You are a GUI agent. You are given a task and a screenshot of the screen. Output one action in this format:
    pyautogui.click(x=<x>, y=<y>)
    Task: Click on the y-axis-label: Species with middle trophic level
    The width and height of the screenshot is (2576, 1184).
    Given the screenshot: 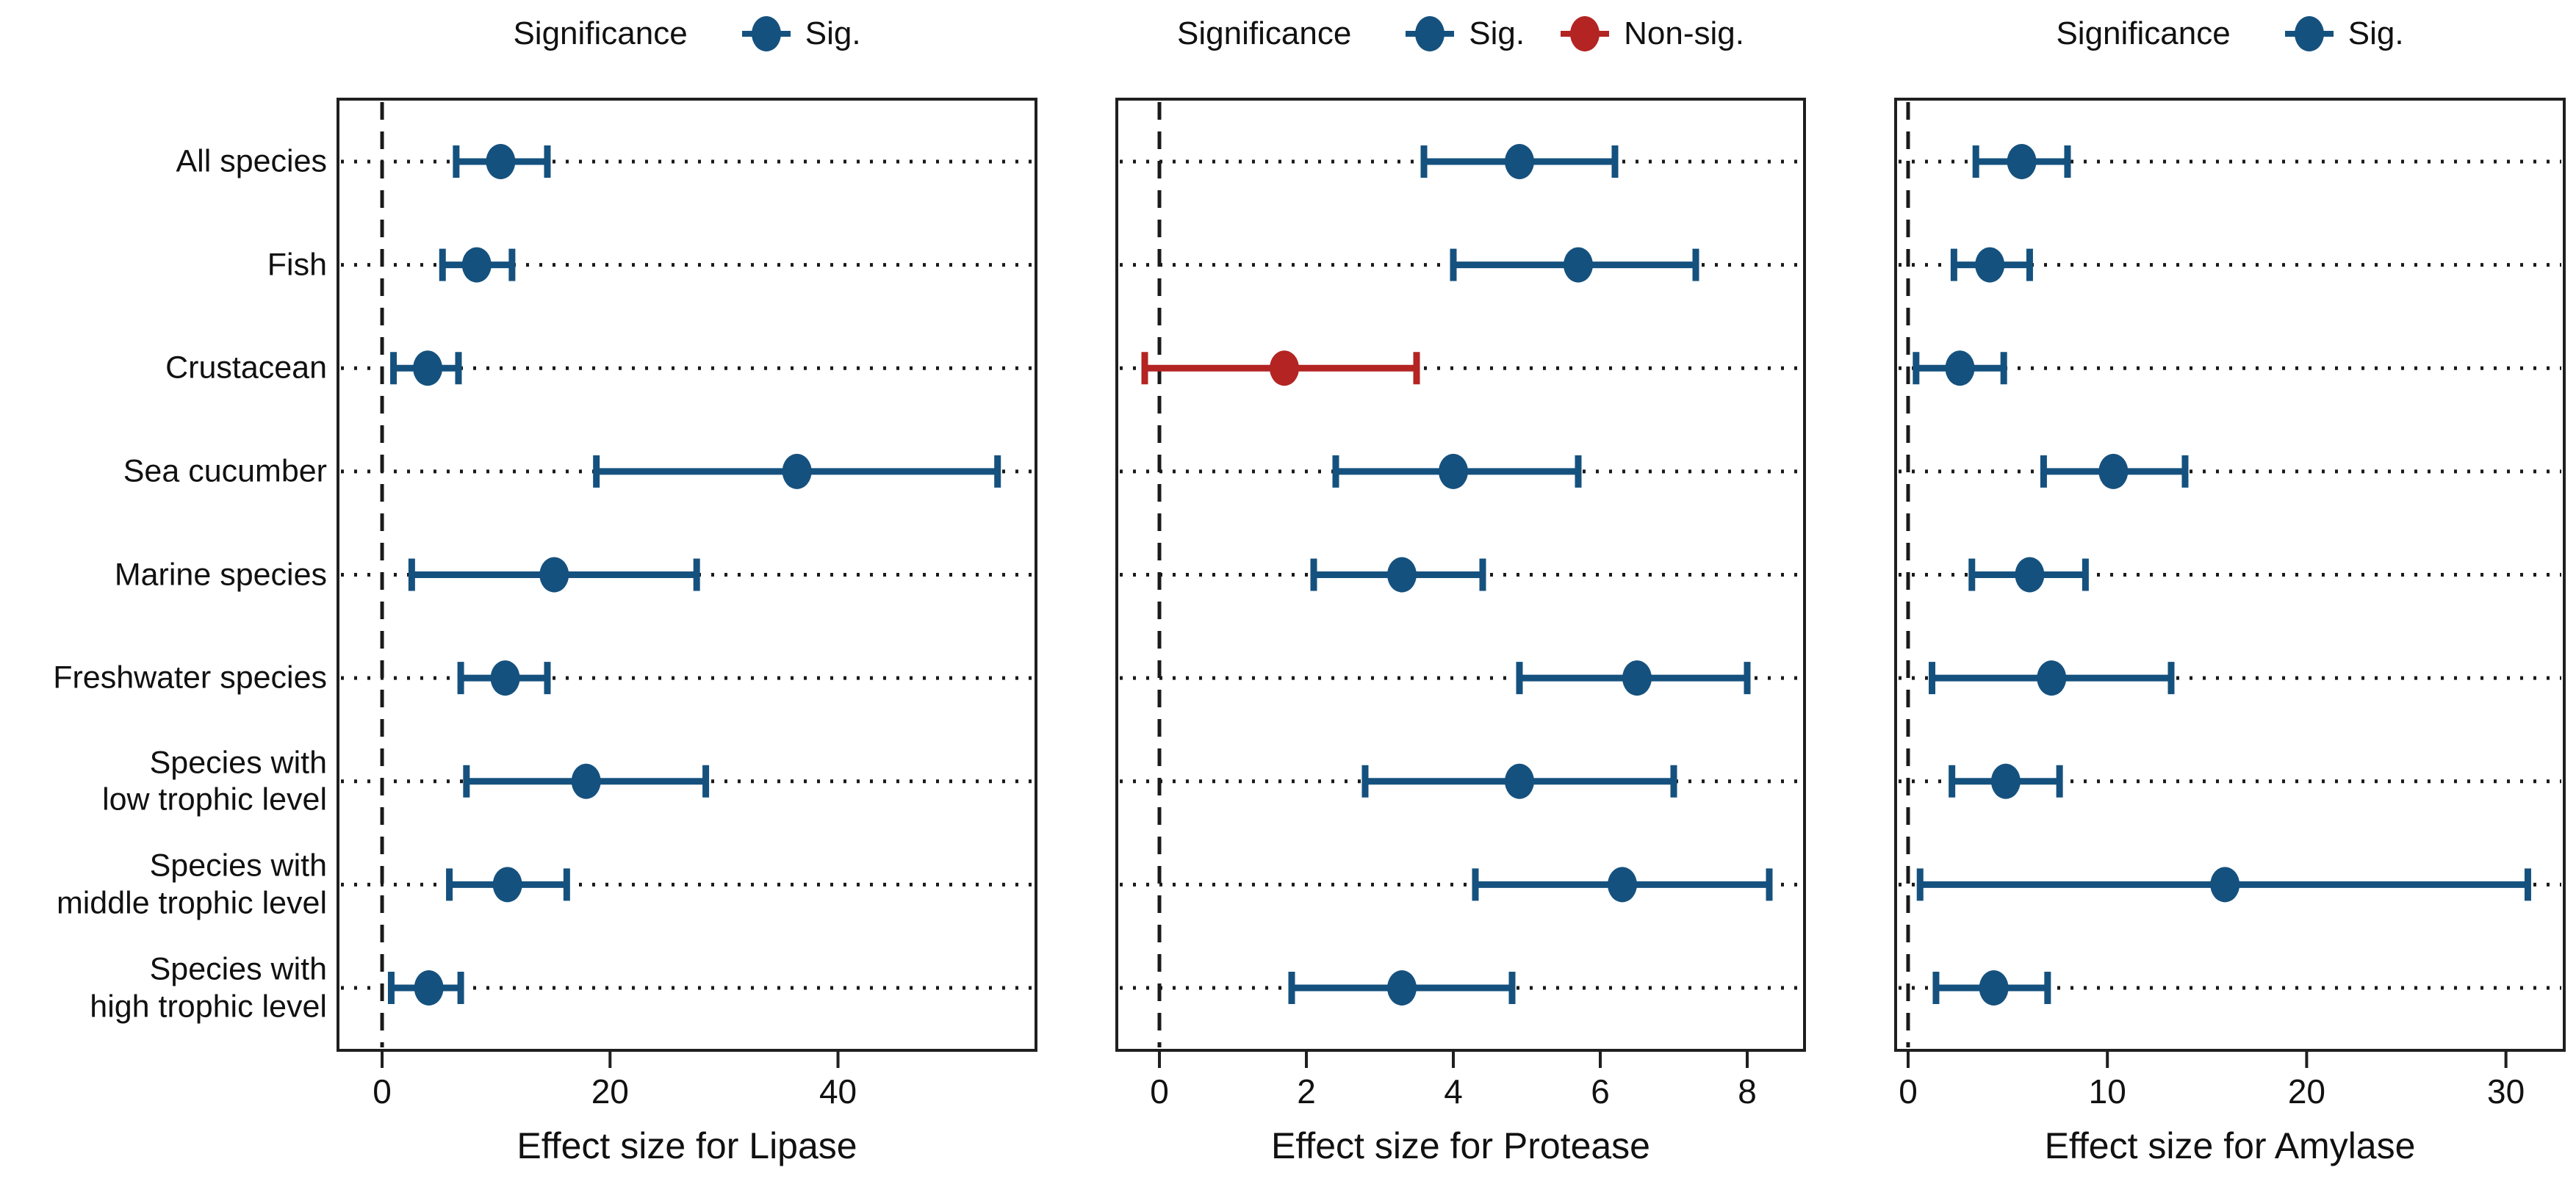 What is the action you would take?
    pyautogui.click(x=191, y=884)
    